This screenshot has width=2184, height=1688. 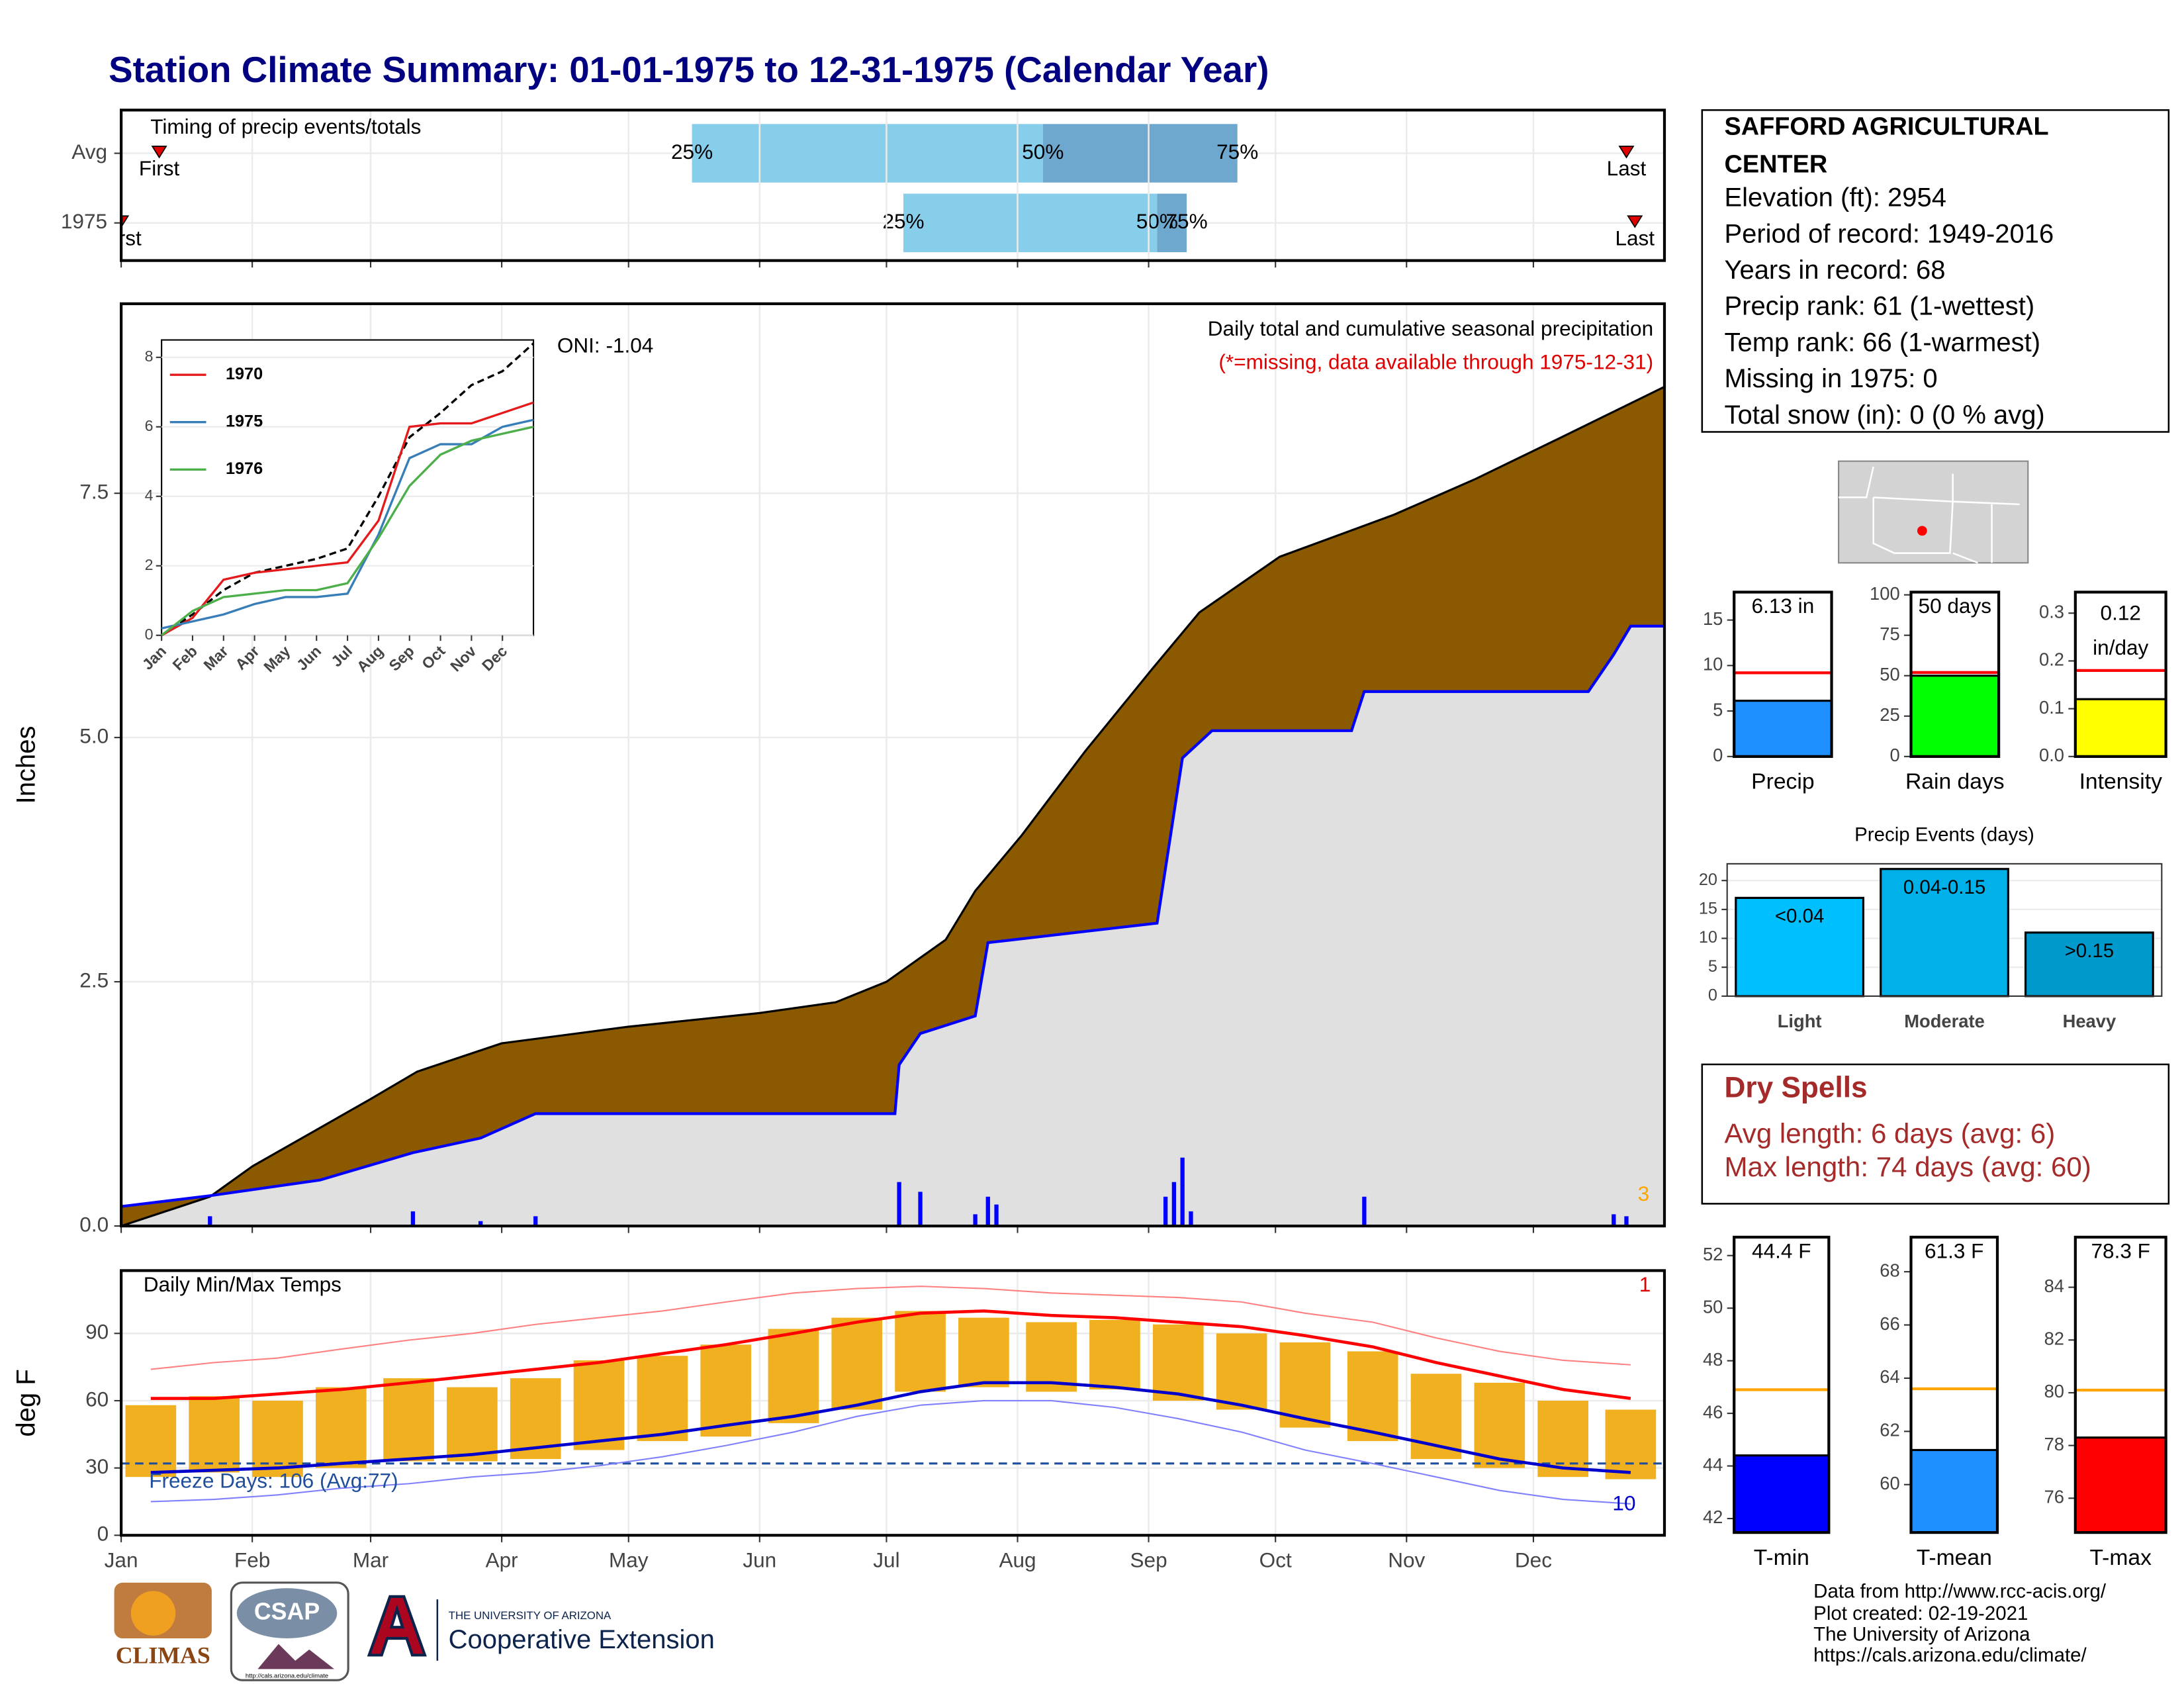 What do you see at coordinates (2054, 1444) in the screenshot?
I see `y-tick-label: 78` at bounding box center [2054, 1444].